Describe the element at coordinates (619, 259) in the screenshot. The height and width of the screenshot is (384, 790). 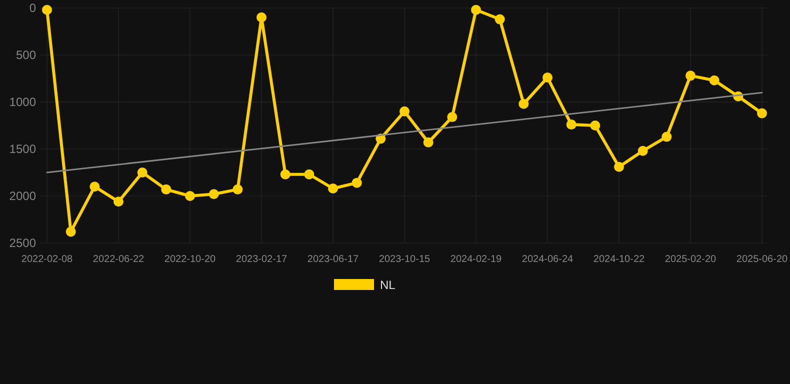
I see `x-tick-label: 2024-10-22` at that location.